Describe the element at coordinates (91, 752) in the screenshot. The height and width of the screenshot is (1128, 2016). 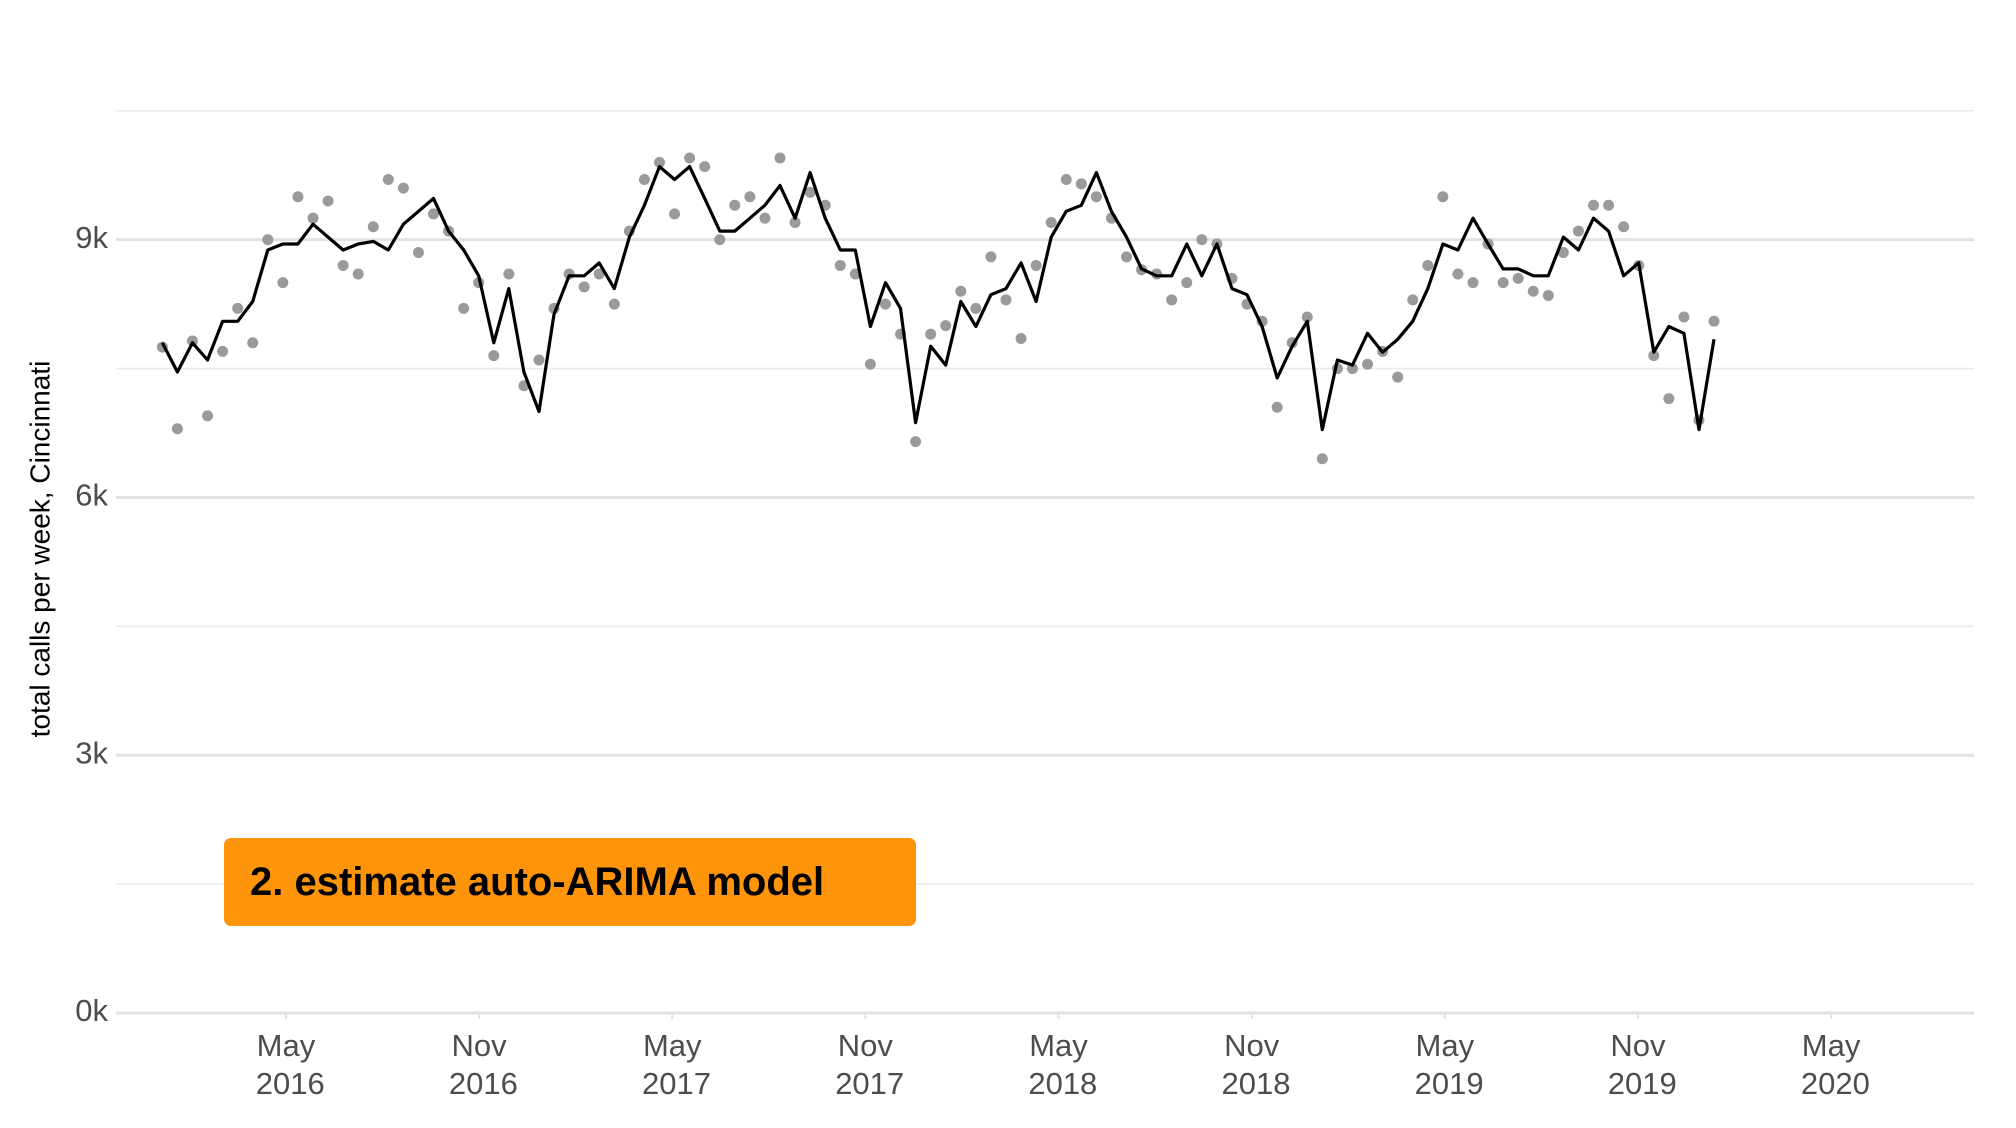
I see `y-tick-label: 3k` at that location.